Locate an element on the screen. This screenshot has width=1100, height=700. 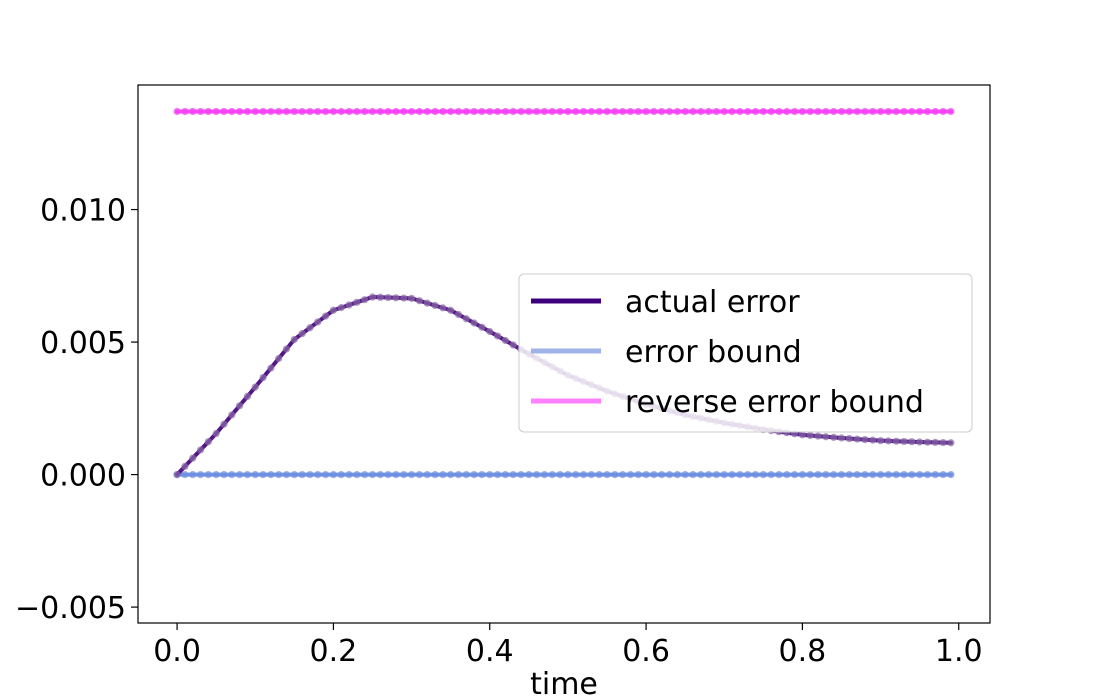
x-tick-label: 0.2 is located at coordinates (334, 651).